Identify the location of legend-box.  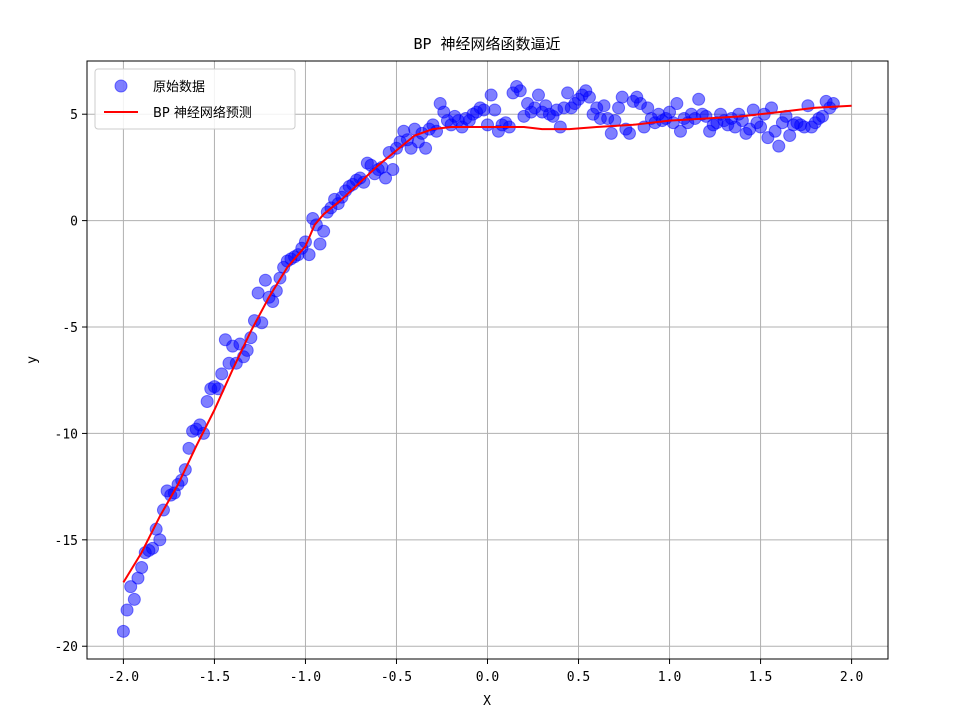
(195, 99).